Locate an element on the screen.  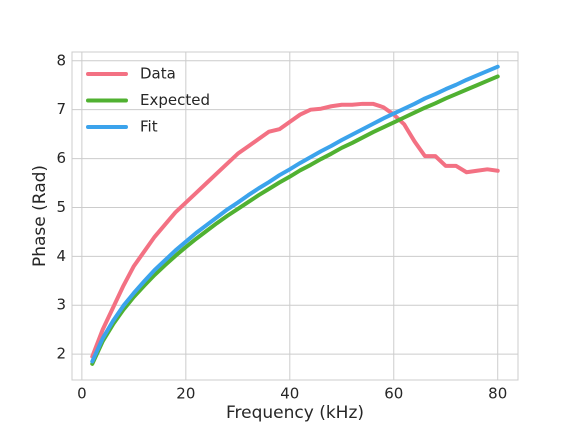
legend-label: Fit is located at coordinates (149, 127).